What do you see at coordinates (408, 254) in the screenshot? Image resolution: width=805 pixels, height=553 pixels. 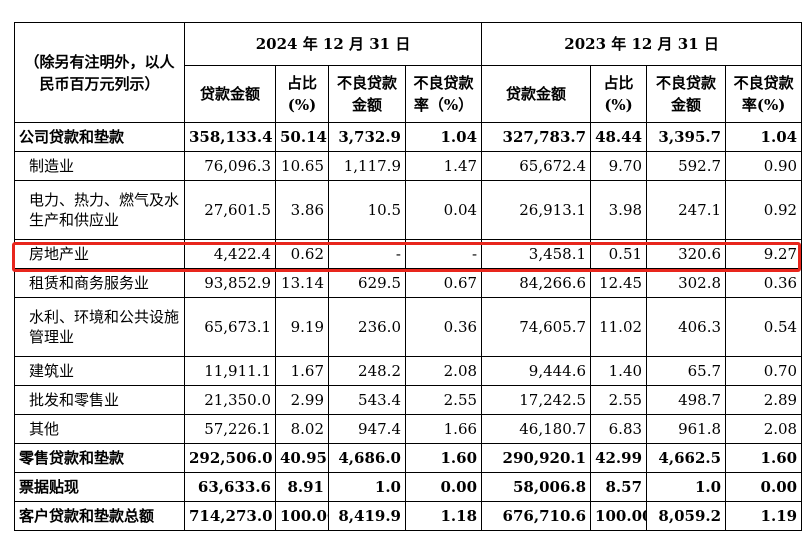 I see `table-row: 房地产业 4,422.4 0.62- -3,458.1 0.51 320.6 9.27` at bounding box center [408, 254].